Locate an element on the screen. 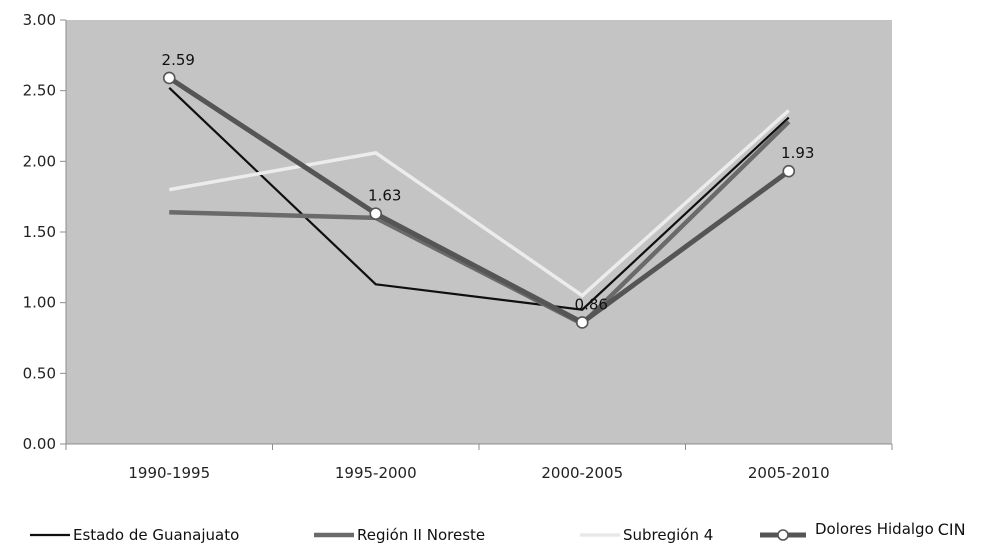 The width and height of the screenshot is (1002, 549). legend-label: Dolores Hidalgo is located at coordinates (874, 529).